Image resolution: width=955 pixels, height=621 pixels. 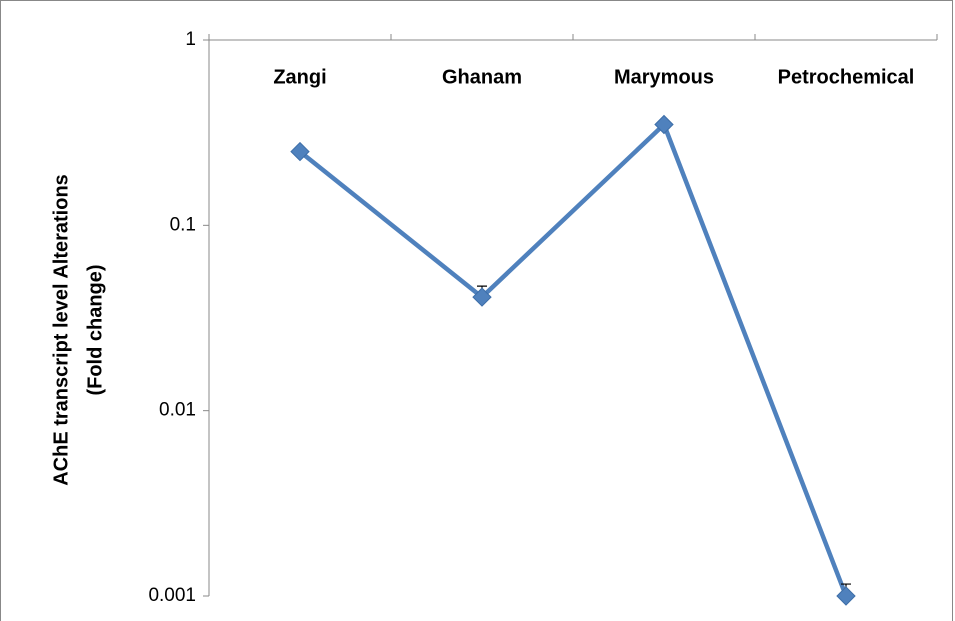 What do you see at coordinates (846, 77) in the screenshot?
I see `x-tick-label: Petrochemical` at bounding box center [846, 77].